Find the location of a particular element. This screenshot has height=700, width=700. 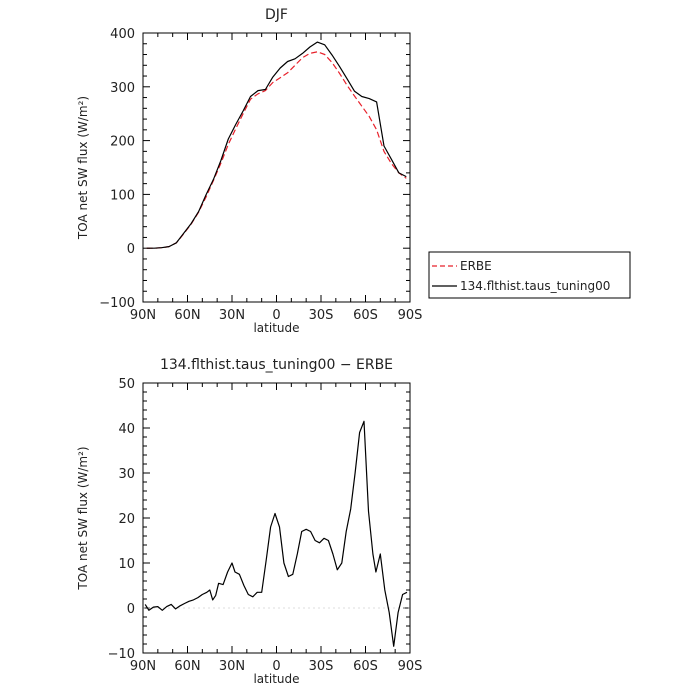

bottom-x-axis-title: latitude is located at coordinates (276, 679).